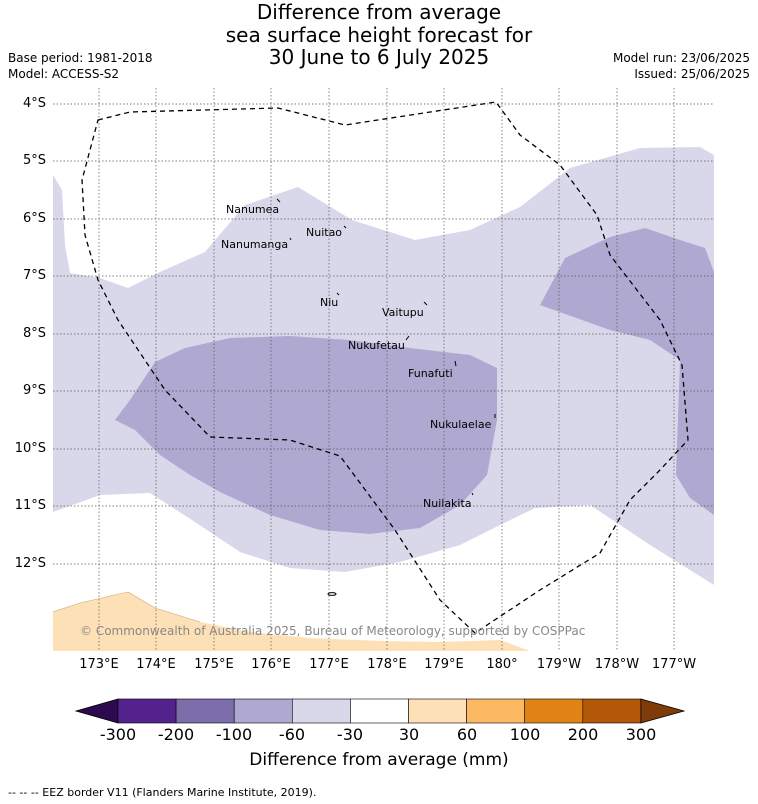 This screenshot has width=758, height=804. What do you see at coordinates (291, 621) in the screenshot?
I see `anomaly-positive-region` at bounding box center [291, 621].